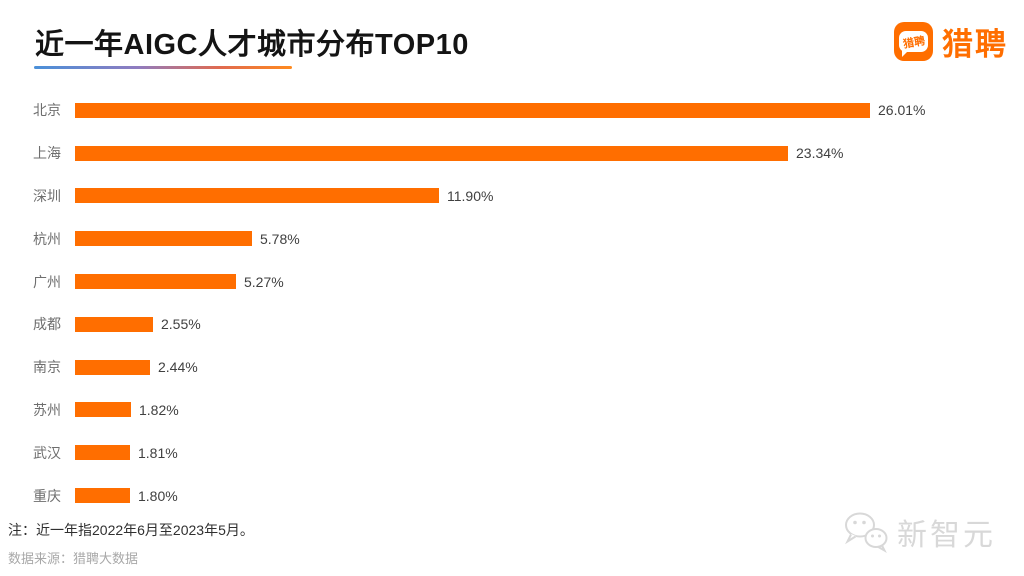 The height and width of the screenshot is (576, 1024). Describe the element at coordinates (546, 282) in the screenshot. I see `bar-track: 5.27%` at that location.